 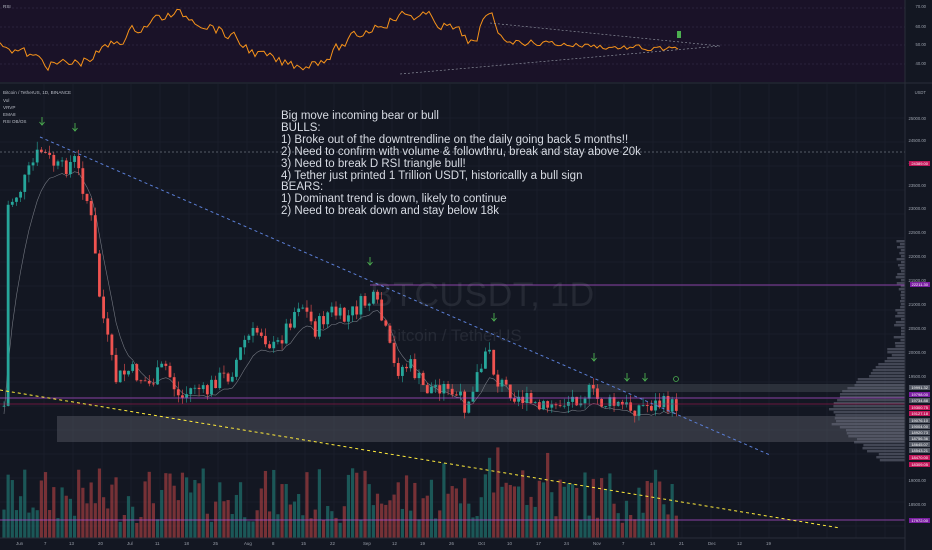 I want to click on price-tag: 22211.30, so click(x=919, y=284).